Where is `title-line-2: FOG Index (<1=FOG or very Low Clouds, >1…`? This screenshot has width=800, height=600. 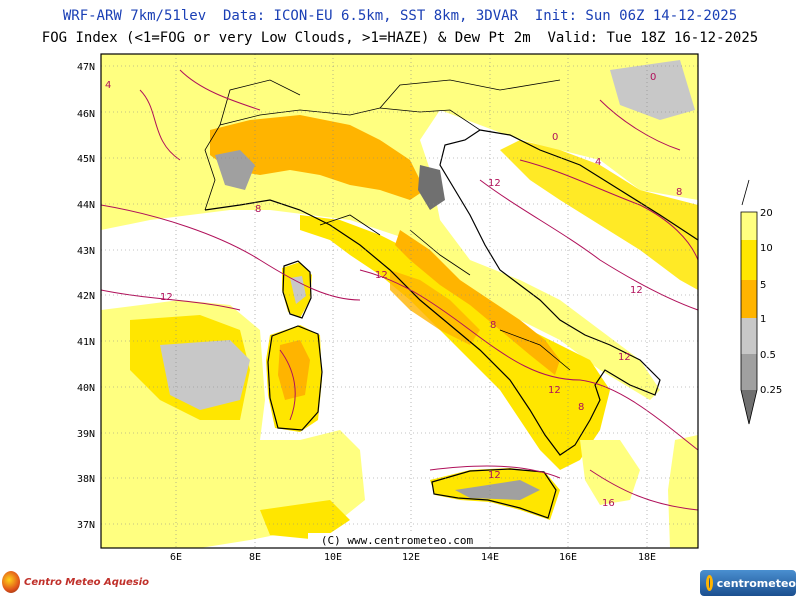
title-line-2: FOG Index (<1=FOG or very Low Clouds, >1… is located at coordinates (400, 38).